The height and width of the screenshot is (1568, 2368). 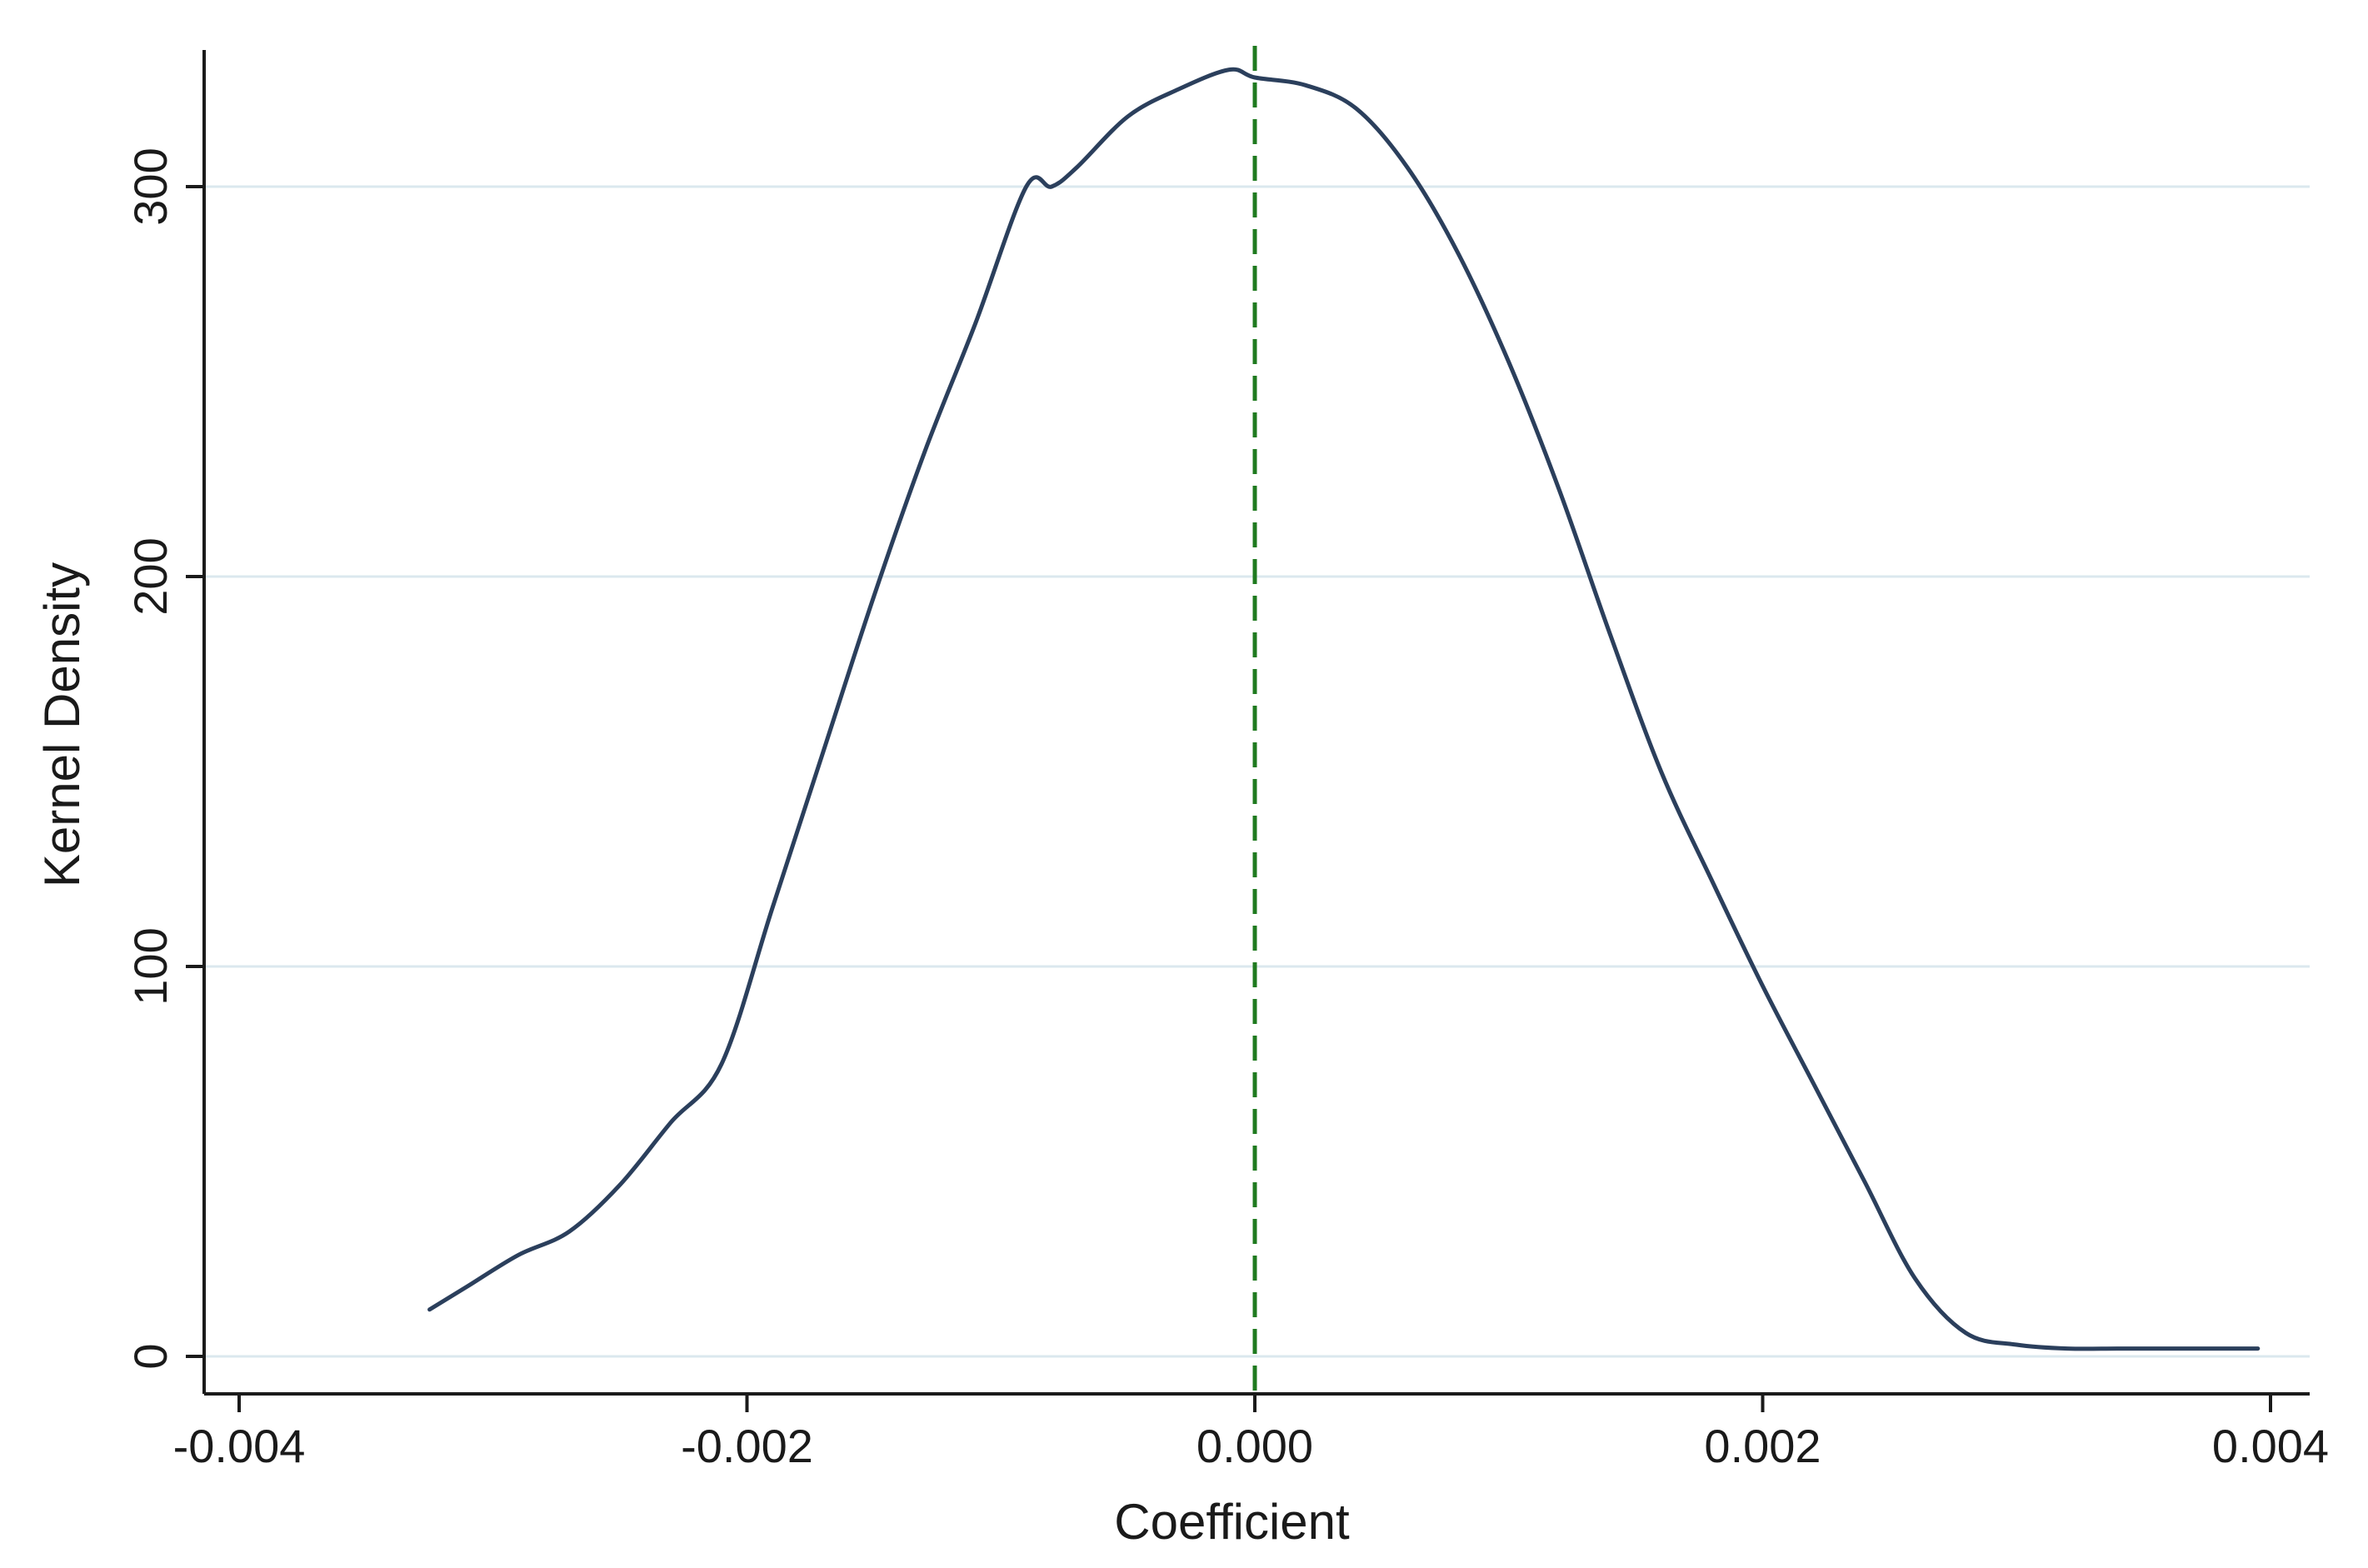 What do you see at coordinates (62, 724) in the screenshot?
I see `y-axis-title: Kernel Density` at bounding box center [62, 724].